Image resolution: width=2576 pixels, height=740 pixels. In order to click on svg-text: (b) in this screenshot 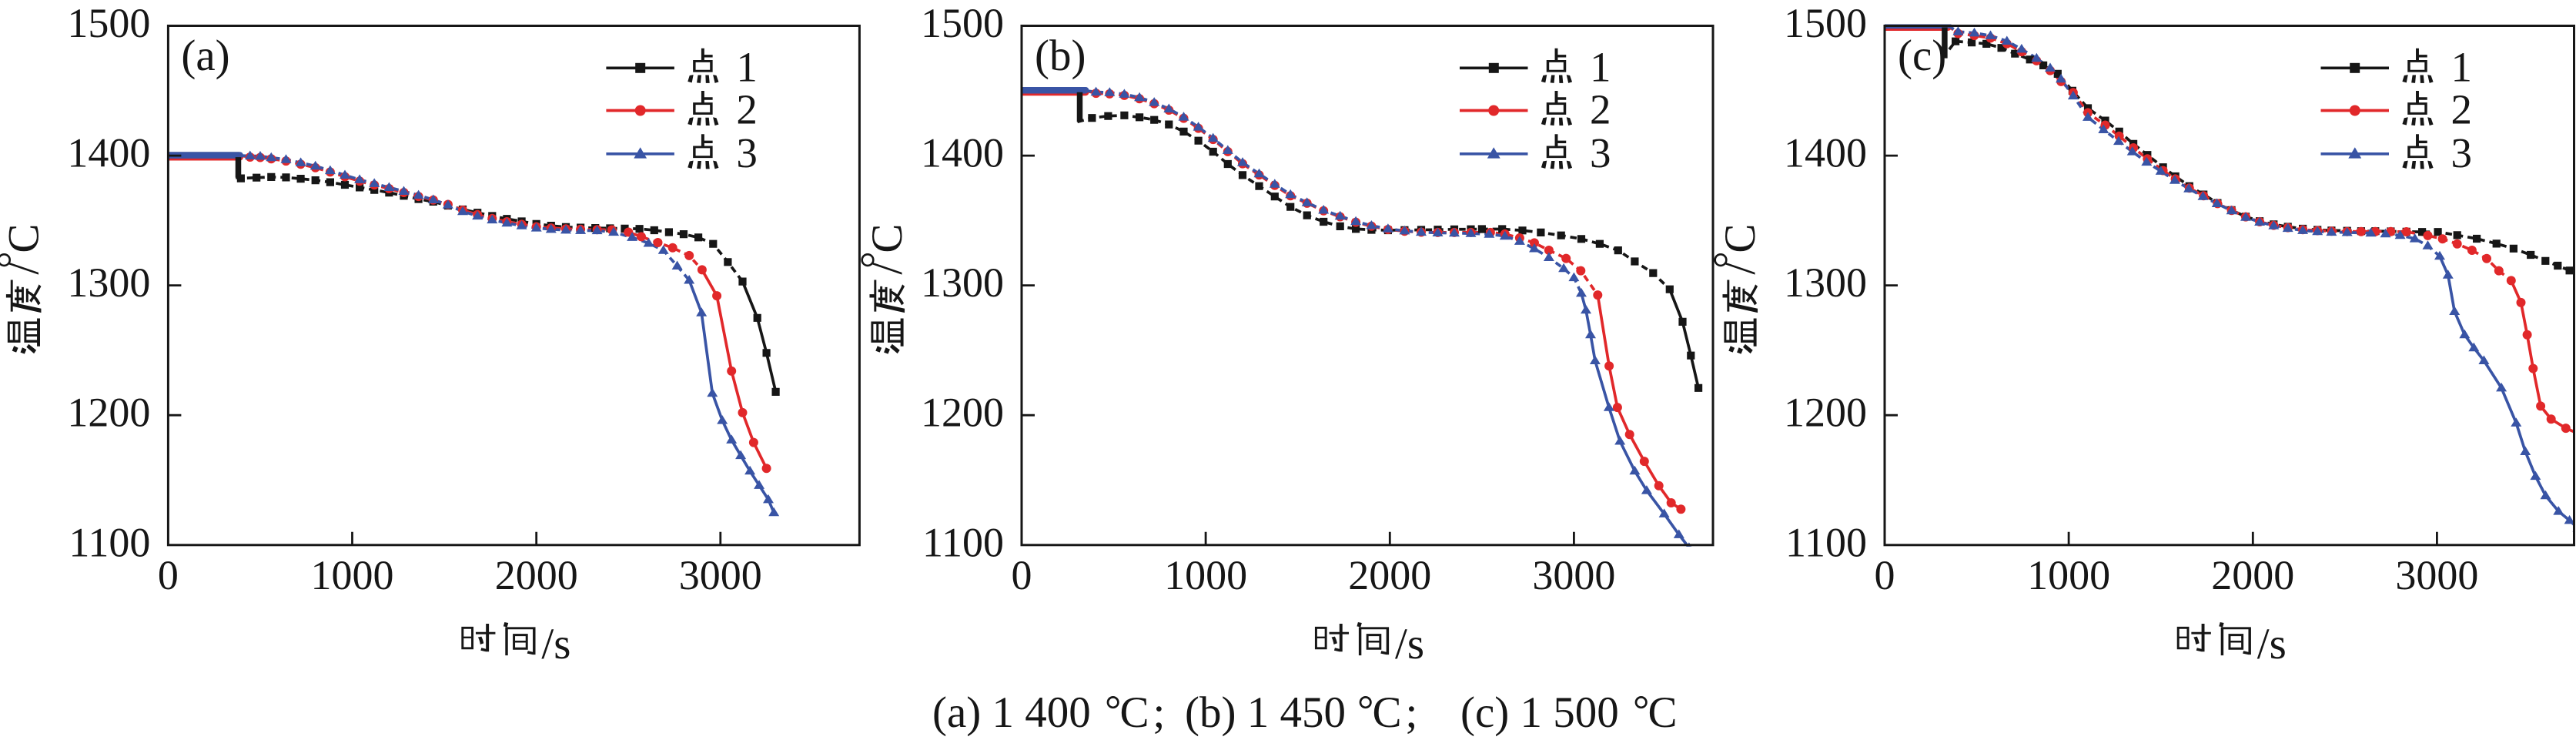, I will do `click(1060, 56)`.